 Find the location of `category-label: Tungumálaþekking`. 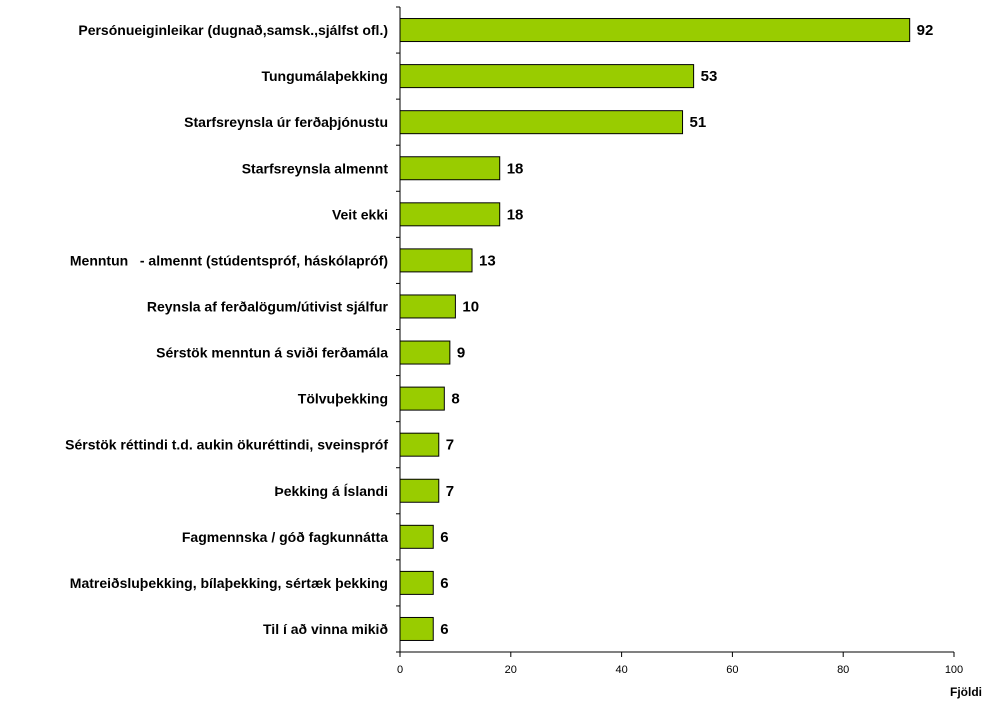

category-label: Tungumálaþekking is located at coordinates (324, 76).